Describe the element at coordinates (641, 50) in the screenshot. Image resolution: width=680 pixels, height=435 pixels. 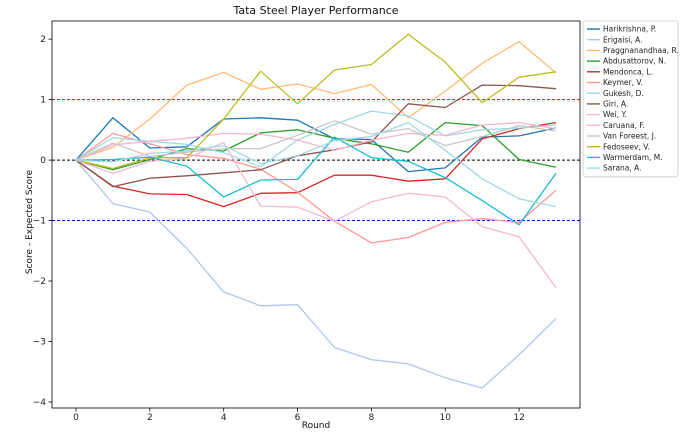
I see `legend-label-2: Praggnanandhaa, R.` at that location.